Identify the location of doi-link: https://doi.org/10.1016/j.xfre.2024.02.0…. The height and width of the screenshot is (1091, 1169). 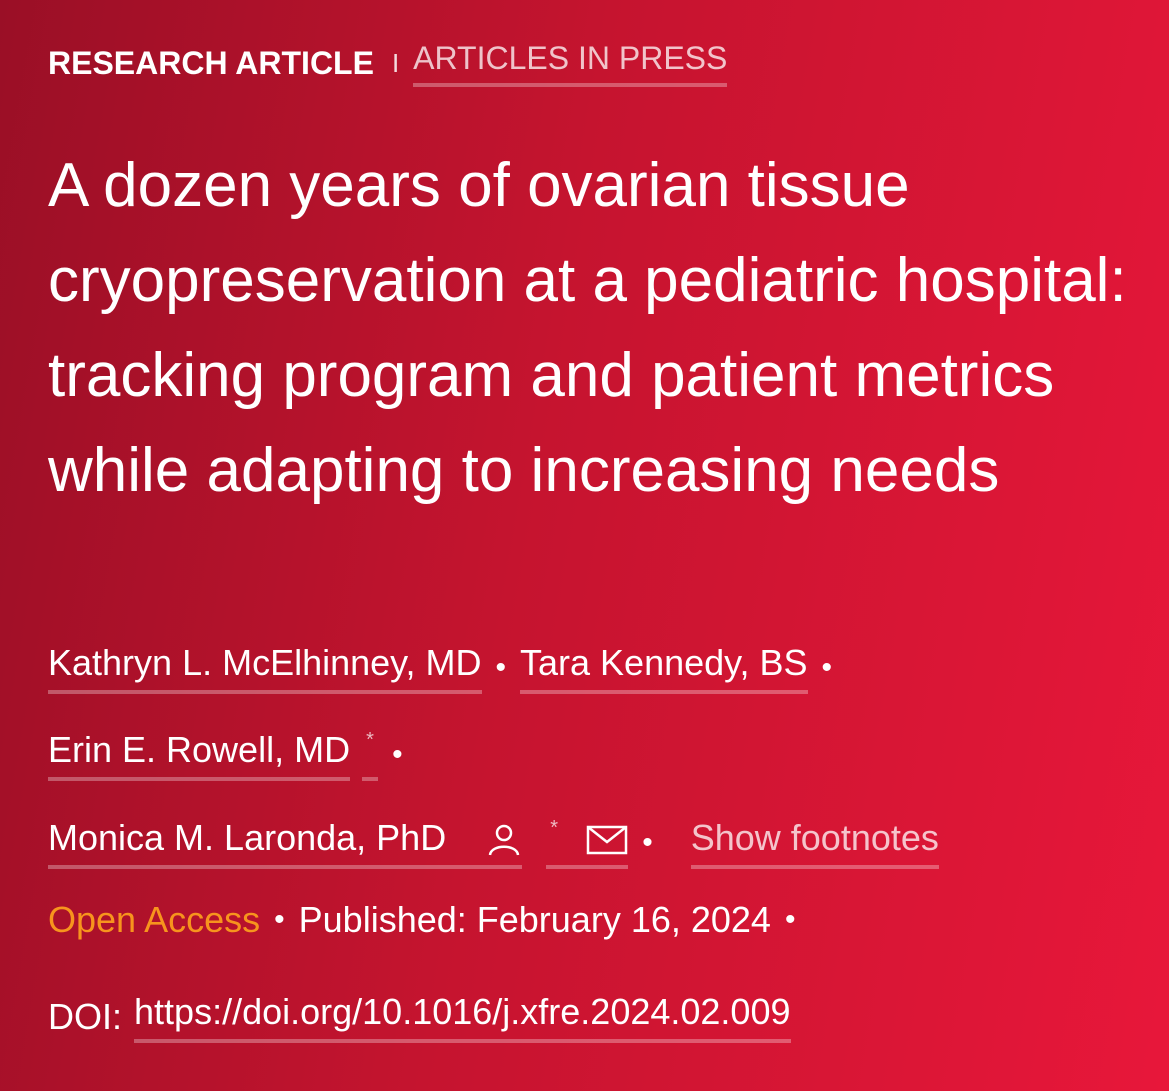
(462, 1017).